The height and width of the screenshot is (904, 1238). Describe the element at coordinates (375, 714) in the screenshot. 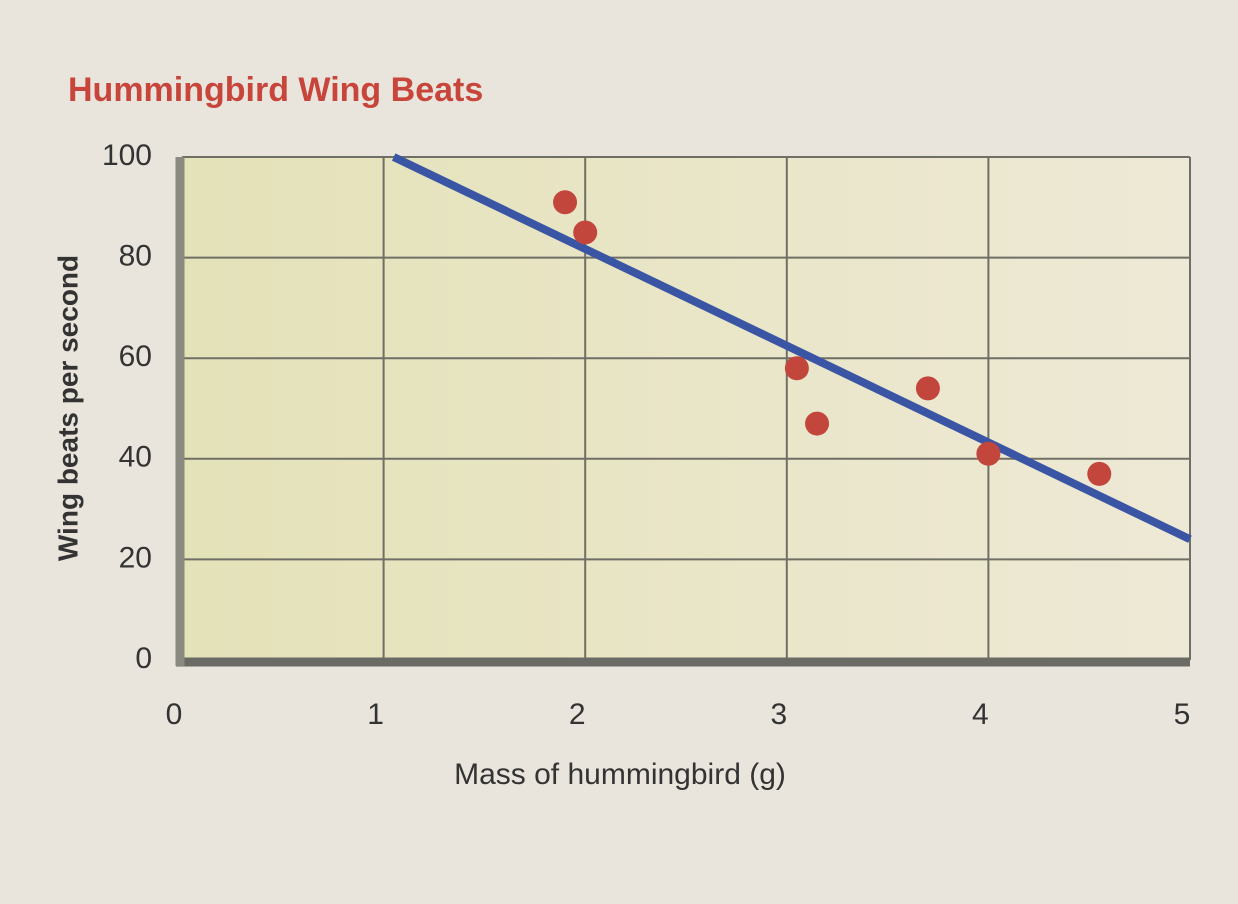

I see `x-tick-label: 1` at that location.